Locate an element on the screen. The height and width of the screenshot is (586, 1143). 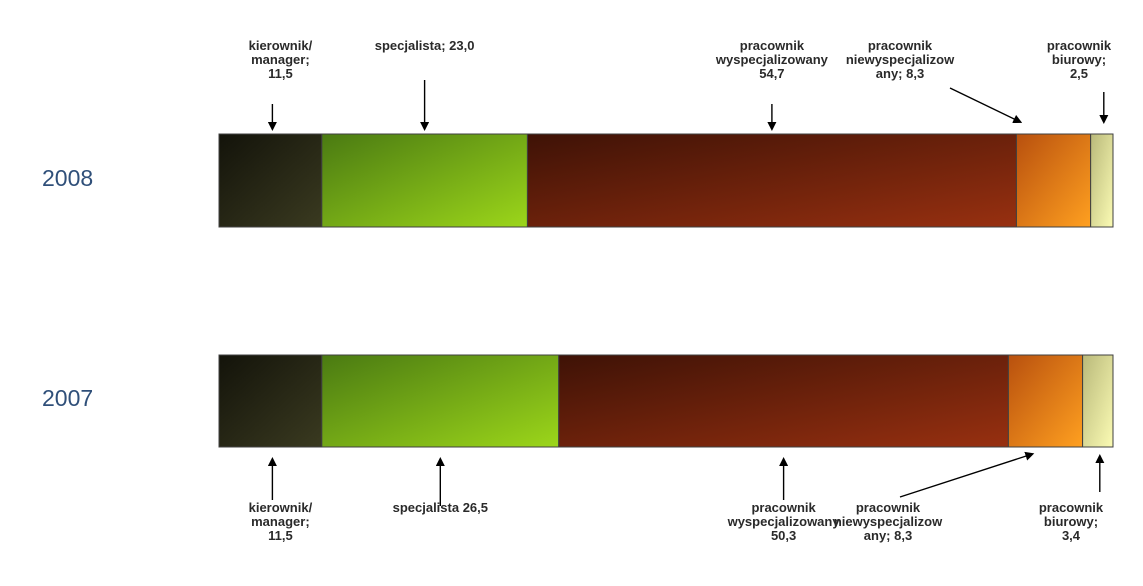
segment-label-2007-1: specjalista 26,5 is located at coordinates (440, 507).